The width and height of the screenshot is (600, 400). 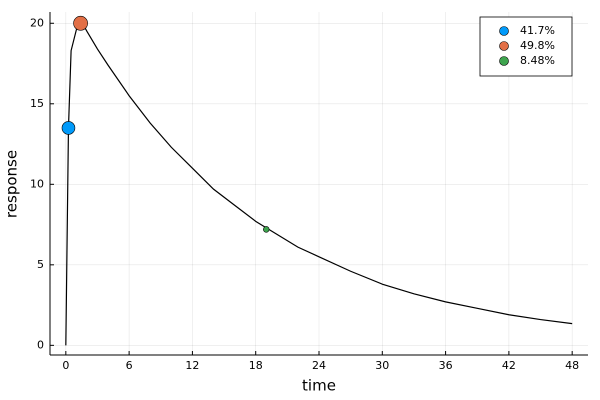 I want to click on legend-box, so click(x=526, y=46).